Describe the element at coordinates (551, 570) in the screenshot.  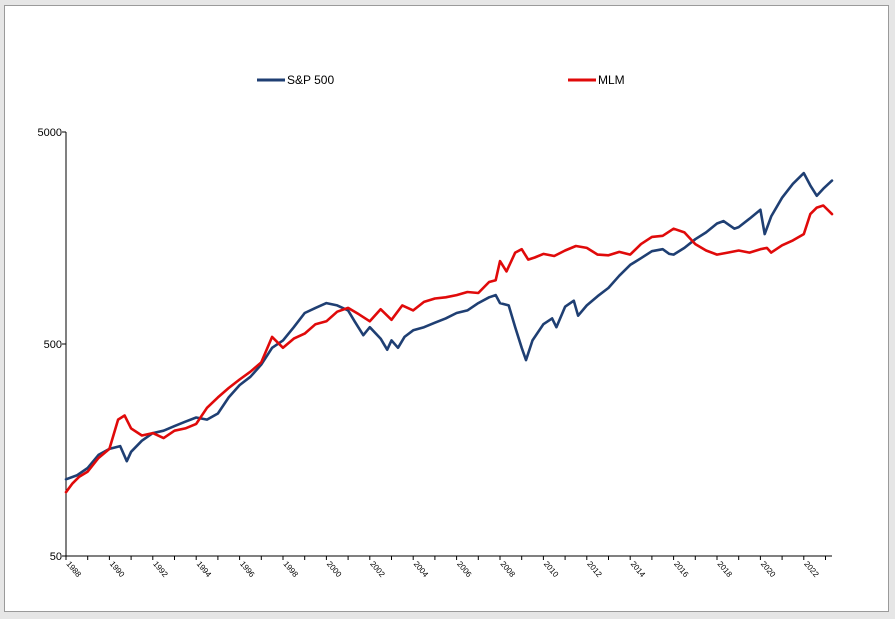
I see `x-tick-label: 2010` at that location.